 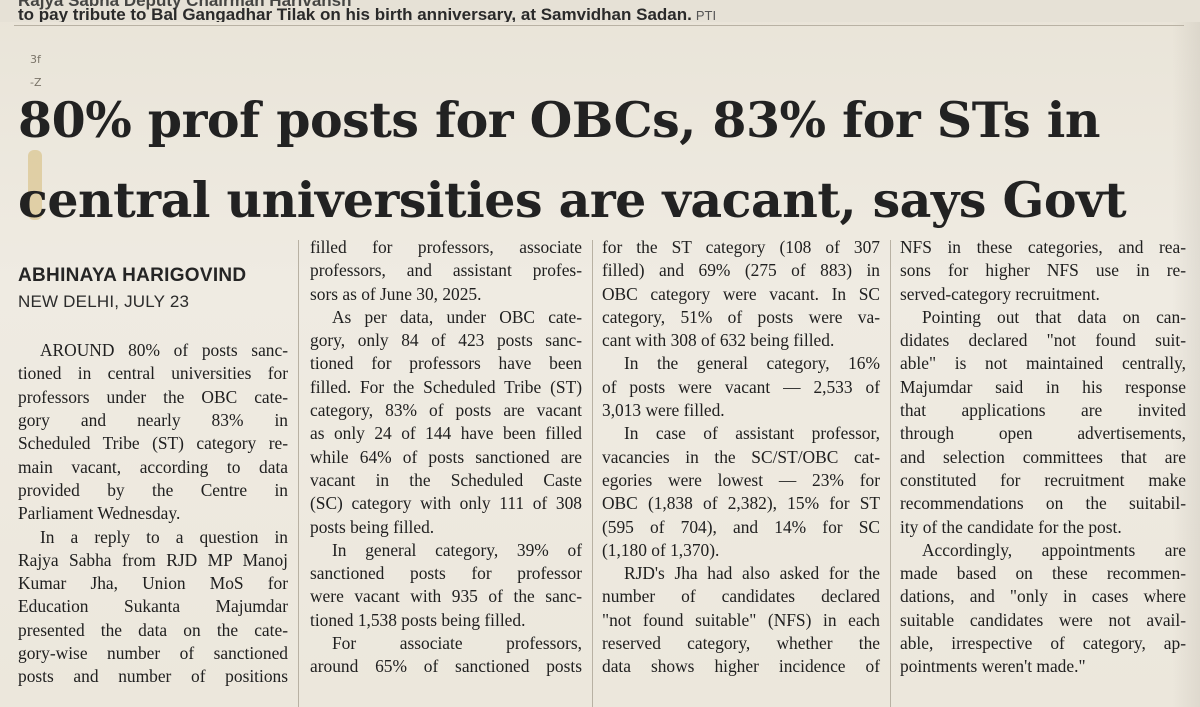 What do you see at coordinates (372, 526) in the screenshot?
I see `article-line: posts being filled.` at bounding box center [372, 526].